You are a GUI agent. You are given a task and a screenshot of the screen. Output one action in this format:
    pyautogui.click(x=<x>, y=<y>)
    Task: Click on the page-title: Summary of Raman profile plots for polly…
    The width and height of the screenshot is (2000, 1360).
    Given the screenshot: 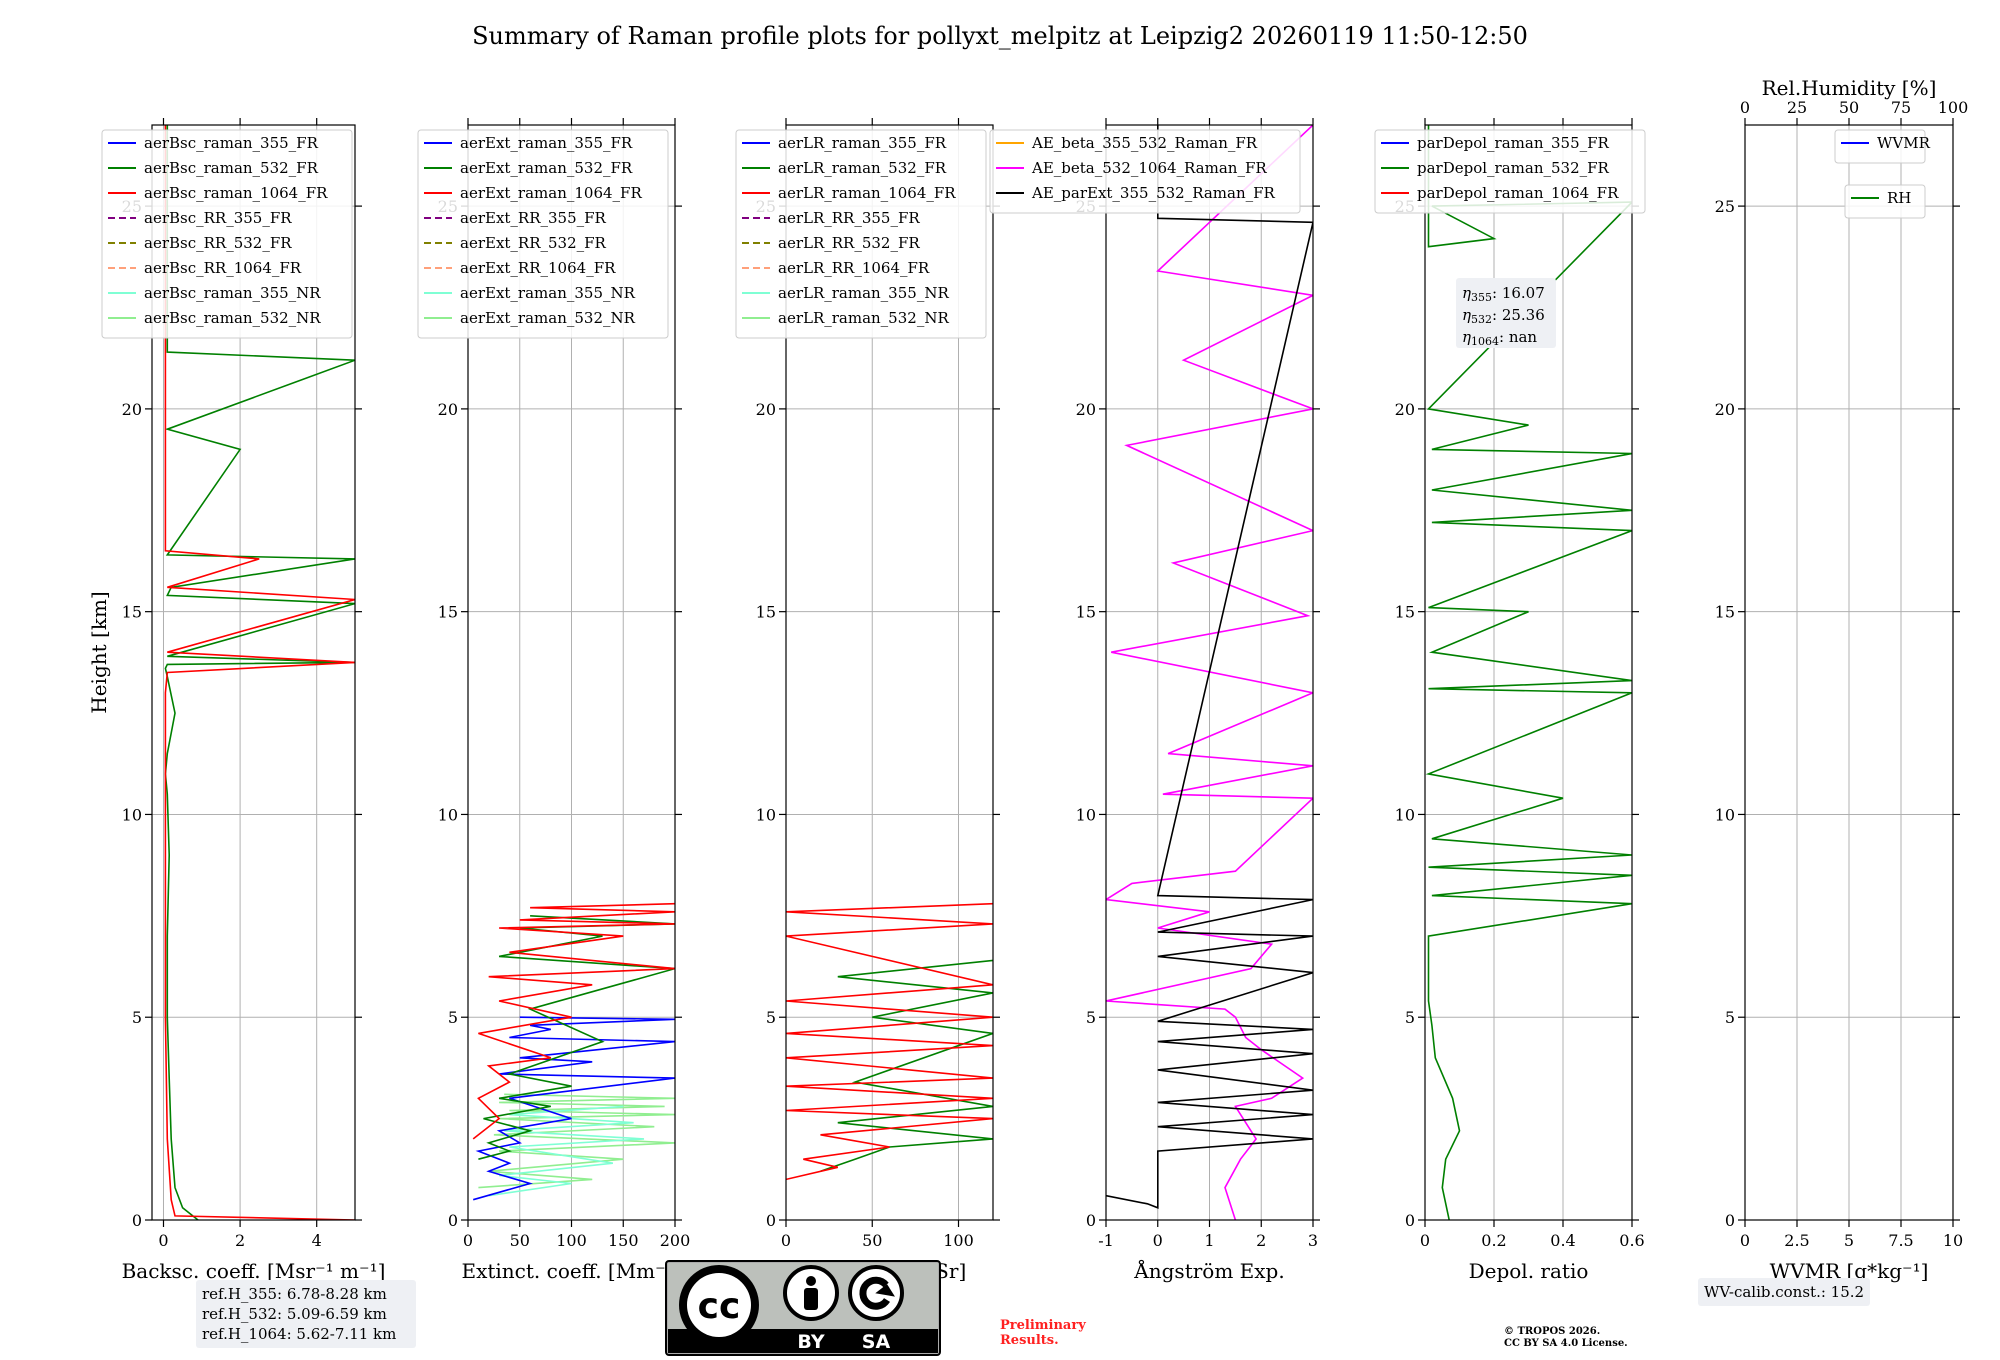 What is the action you would take?
    pyautogui.click(x=1000, y=36)
    